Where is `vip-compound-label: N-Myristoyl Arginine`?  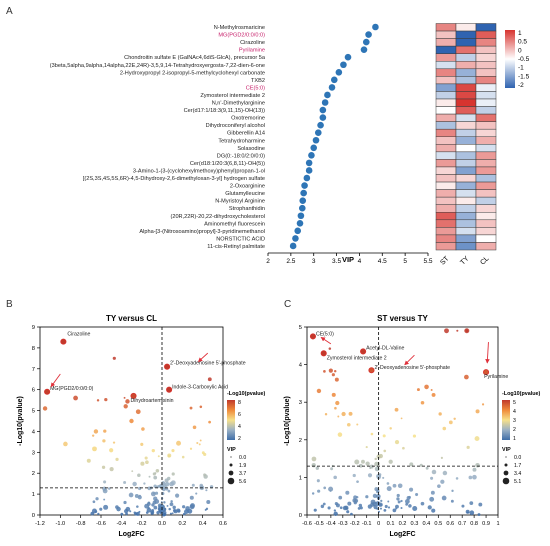
vip-compound-label: N-Myristoyl Arginine is located at coordinates (240, 202).